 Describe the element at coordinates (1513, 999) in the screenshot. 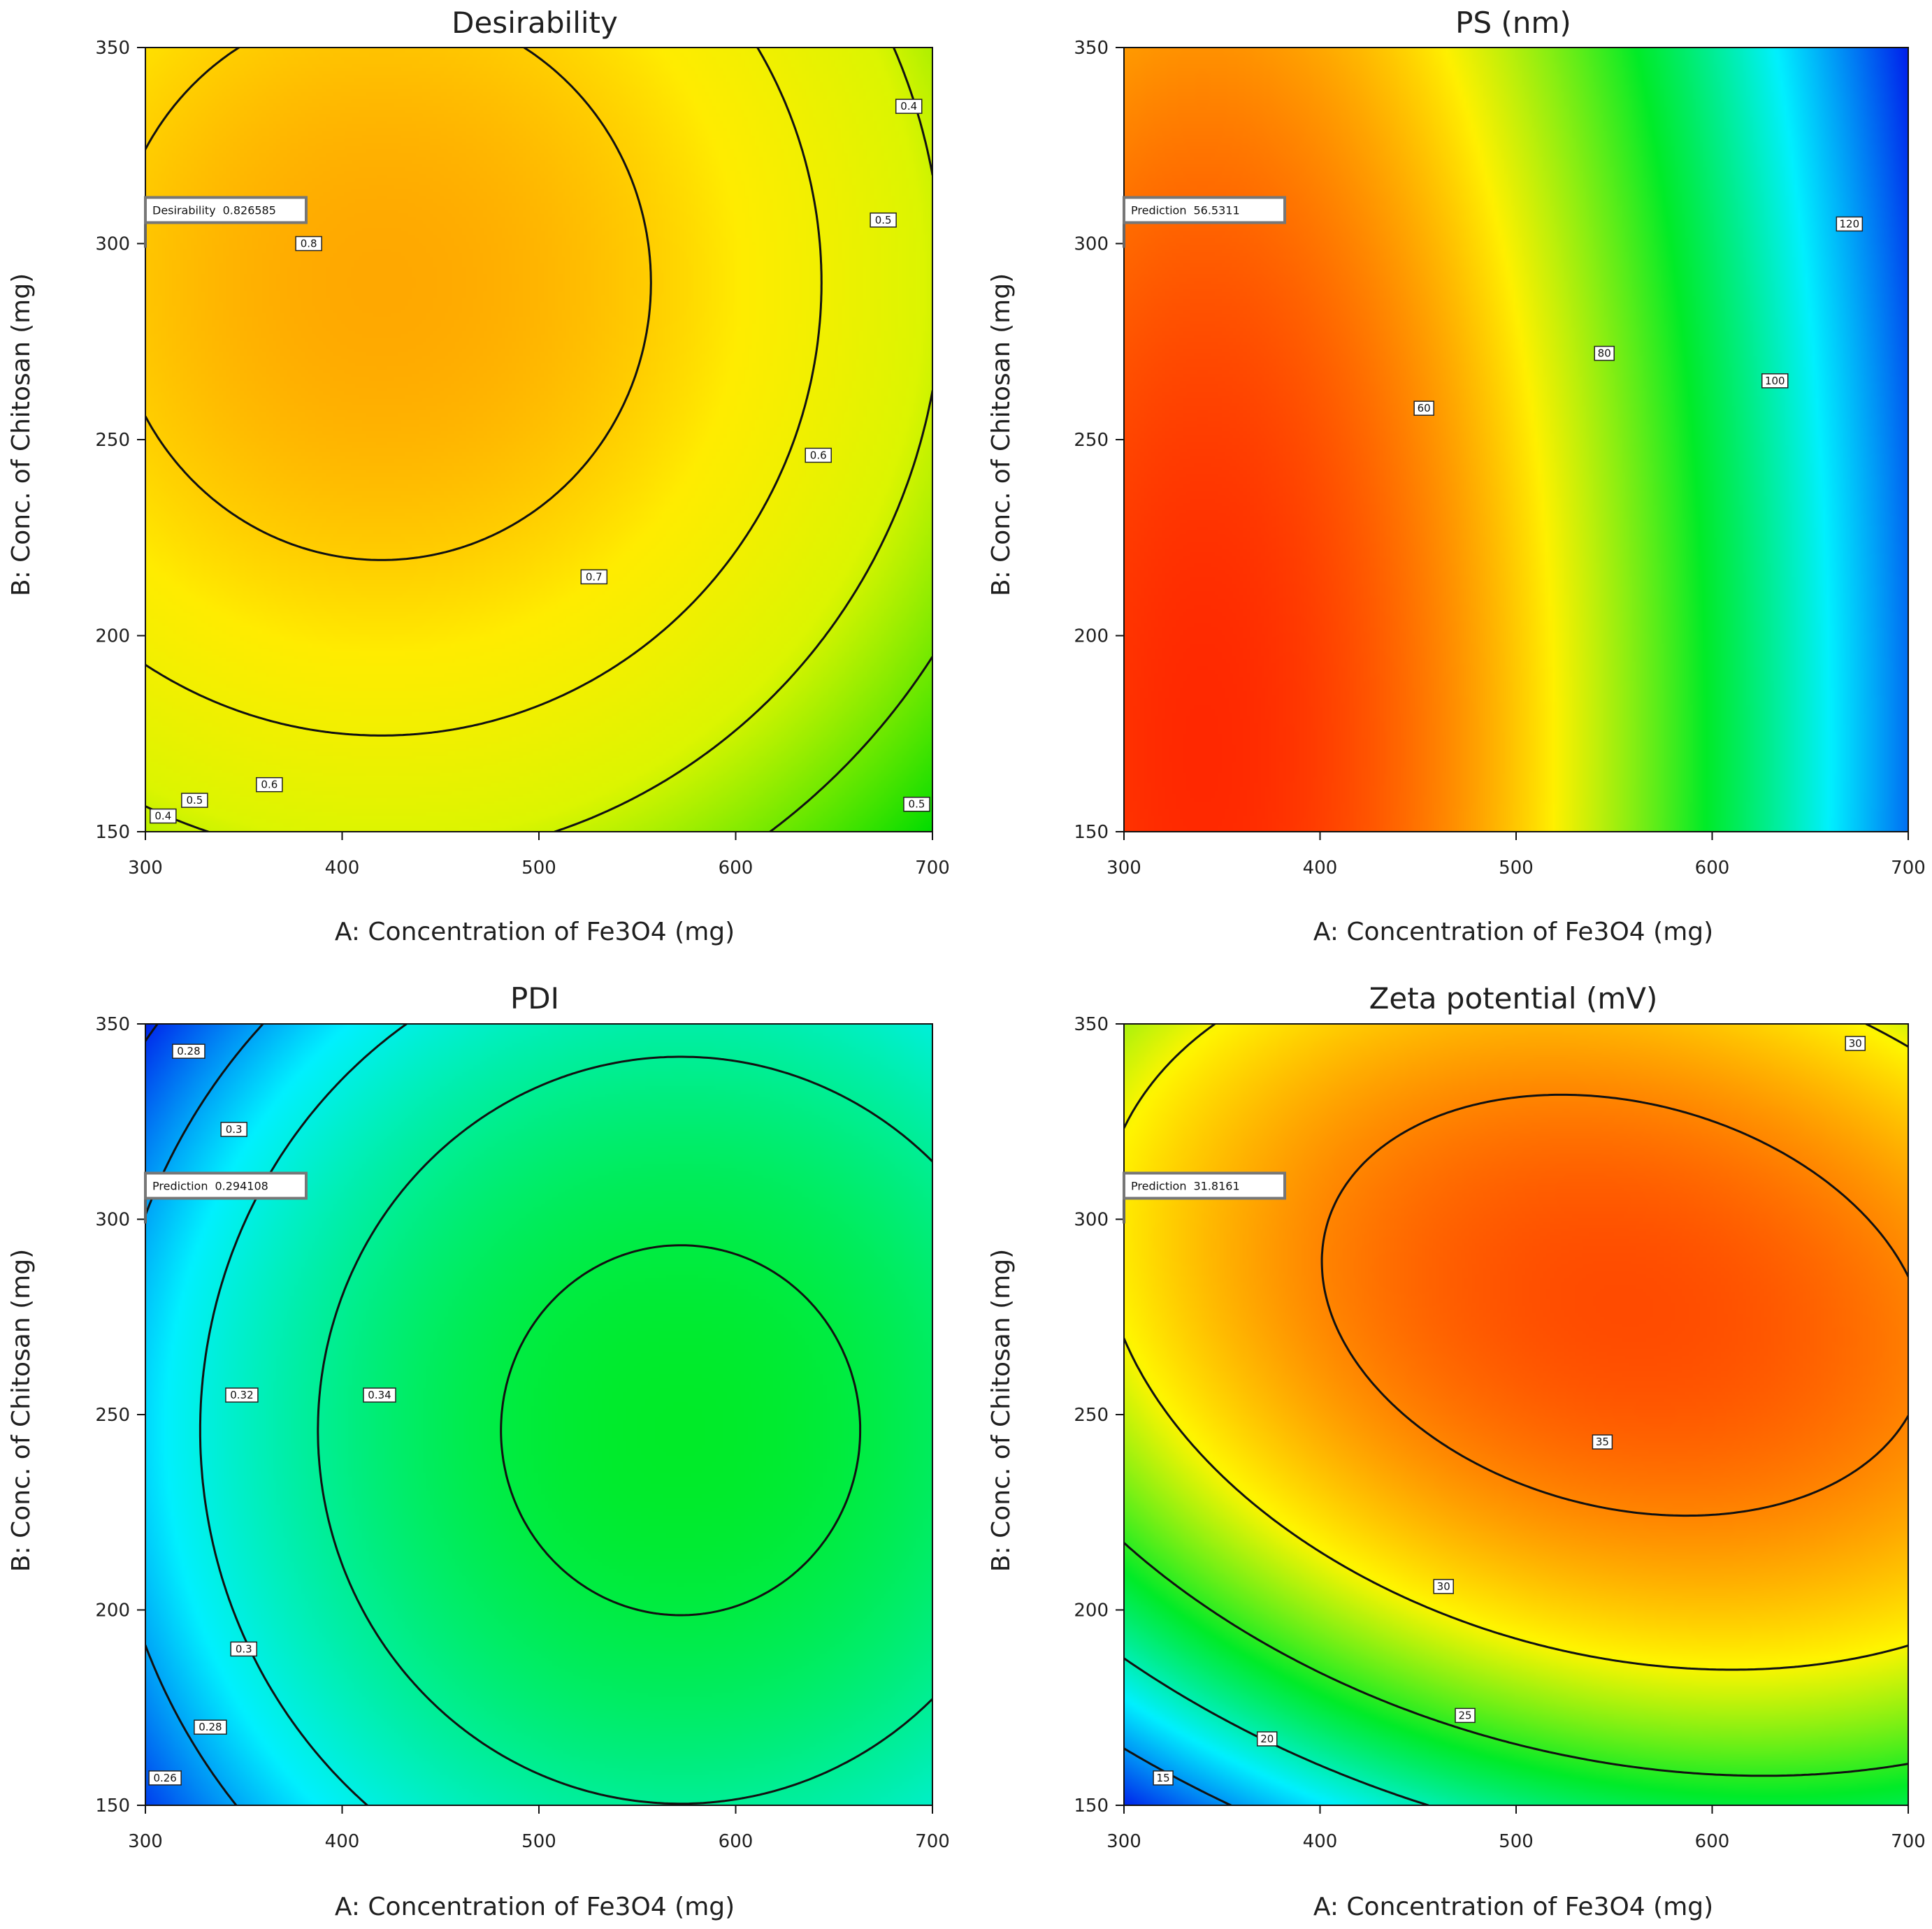

I see `chart-title: Zeta potential (mV)` at that location.